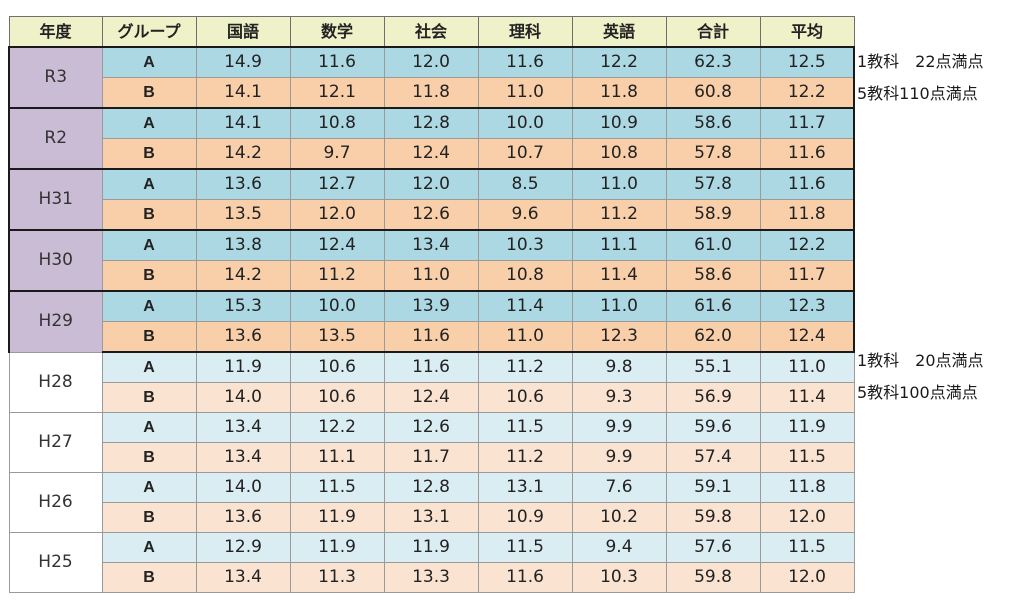  I want to click on recent-note-per-subject: 1教科 22点満点, so click(920, 61).